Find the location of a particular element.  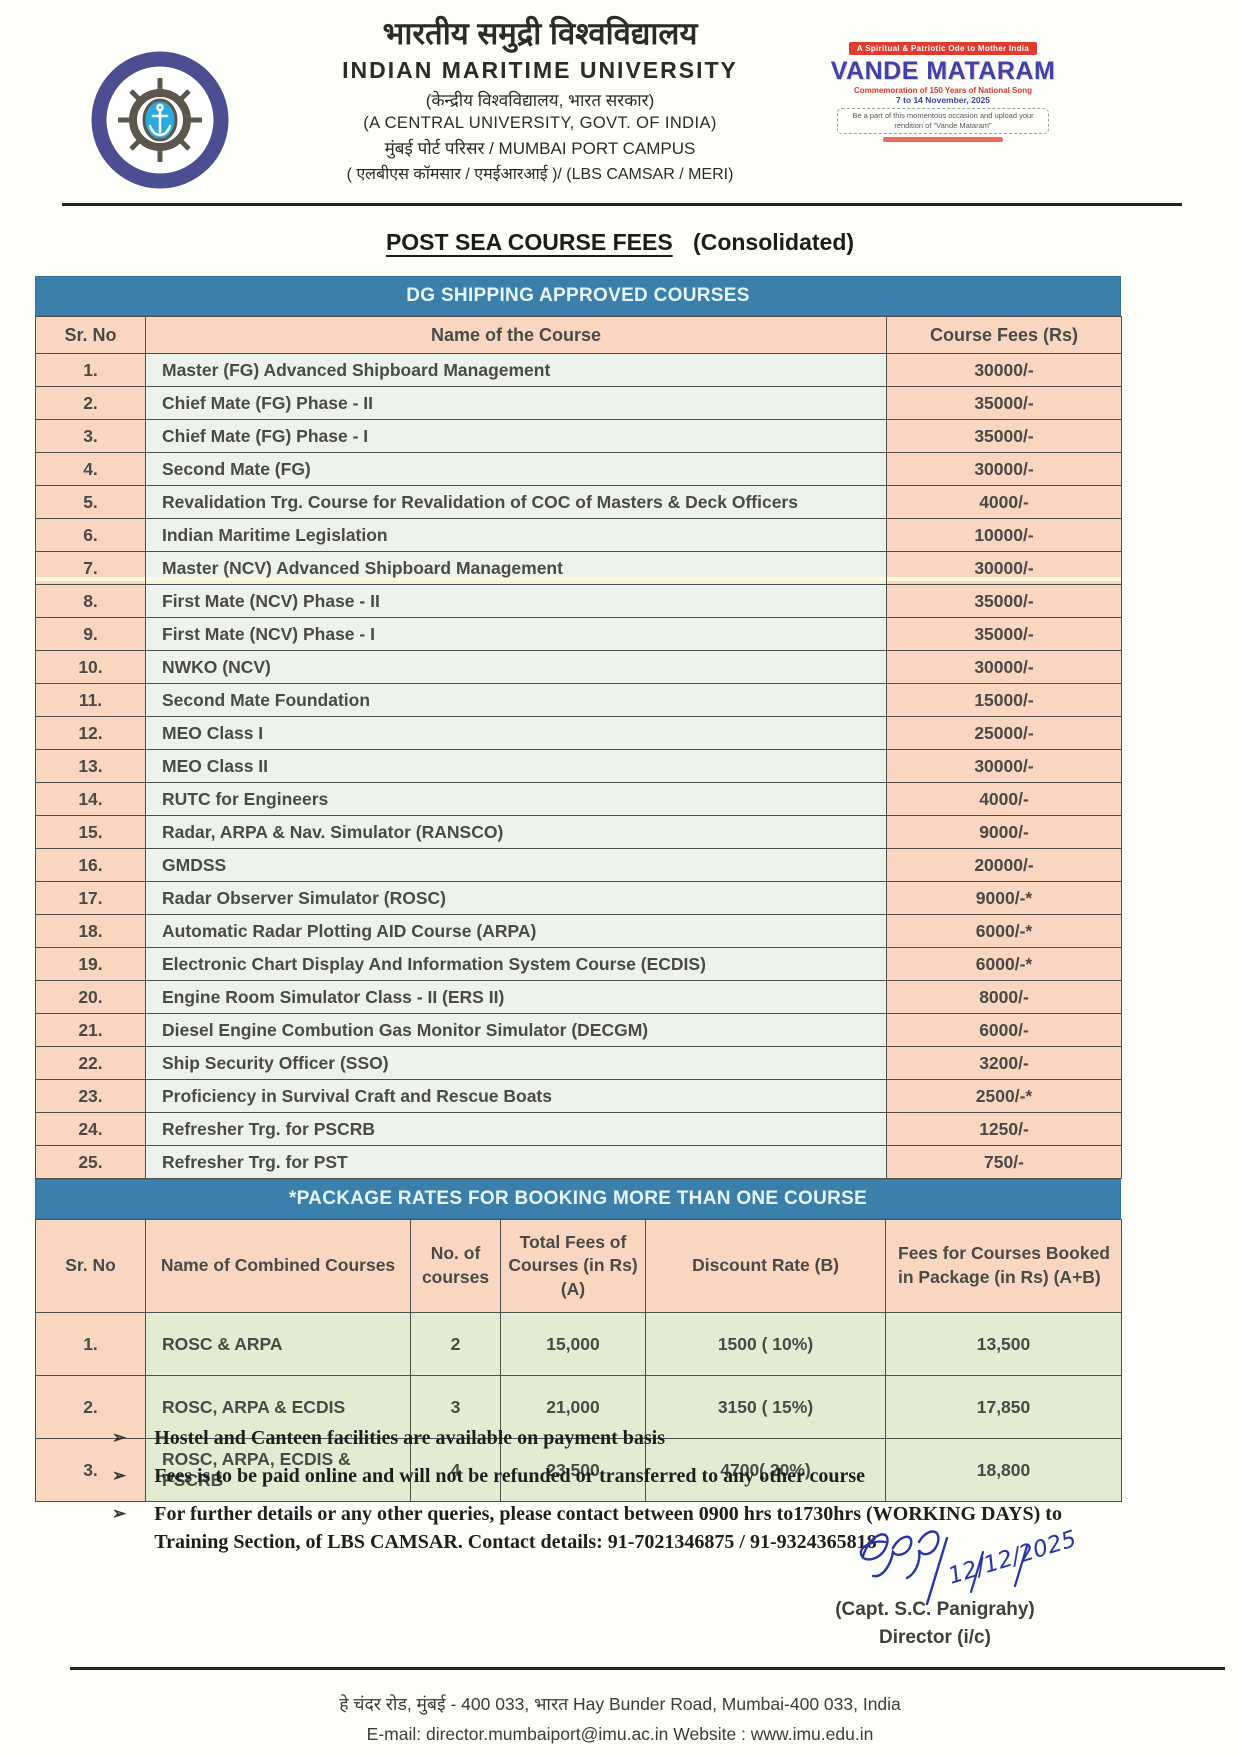

table-row: 2. Chief Mate (FG) Phase - II 35000/- is located at coordinates (578, 403).